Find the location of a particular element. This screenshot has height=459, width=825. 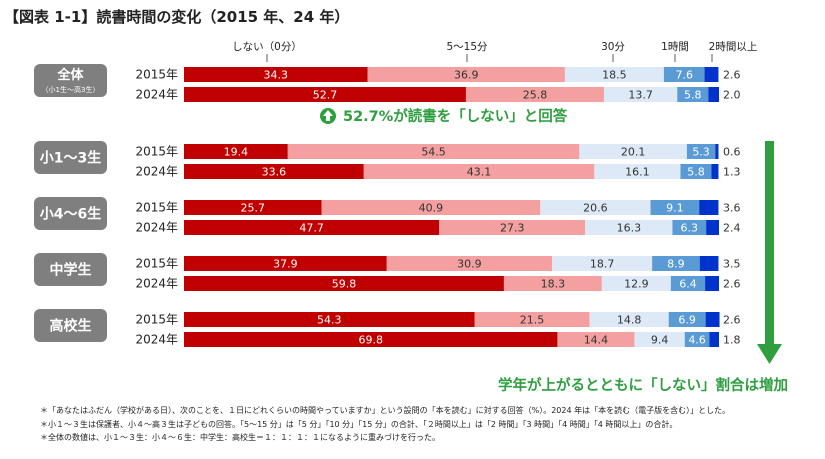

data-label: 1.8 is located at coordinates (732, 340).